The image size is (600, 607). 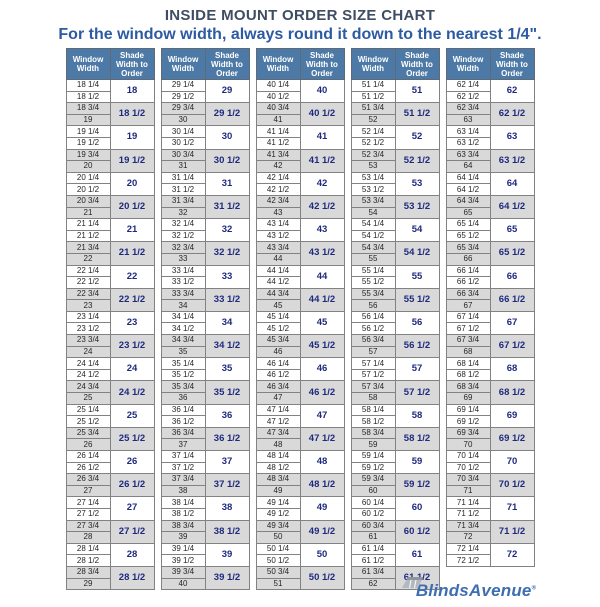 What do you see at coordinates (373, 502) in the screenshot?
I see `window-width-cell: 60 1/4` at bounding box center [373, 502].